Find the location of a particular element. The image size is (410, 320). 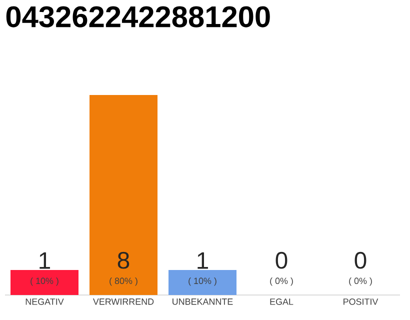

x-tick-label: NEGATIV is located at coordinates (45, 301).